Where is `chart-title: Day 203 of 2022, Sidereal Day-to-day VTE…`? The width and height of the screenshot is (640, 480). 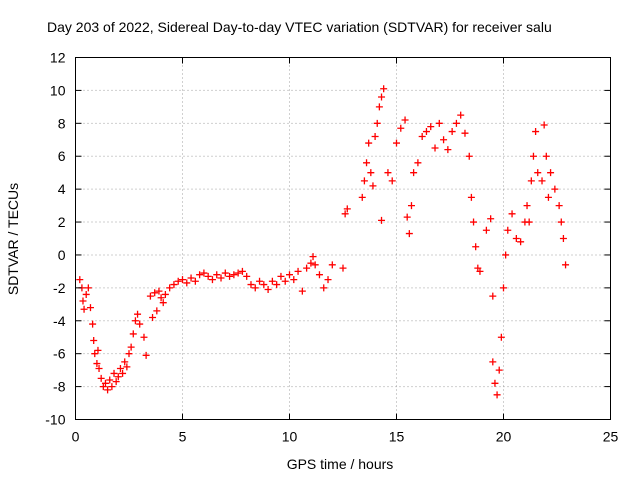 chart-title: Day 203 of 2022, Sidereal Day-to-day VTE… is located at coordinates (299, 27).